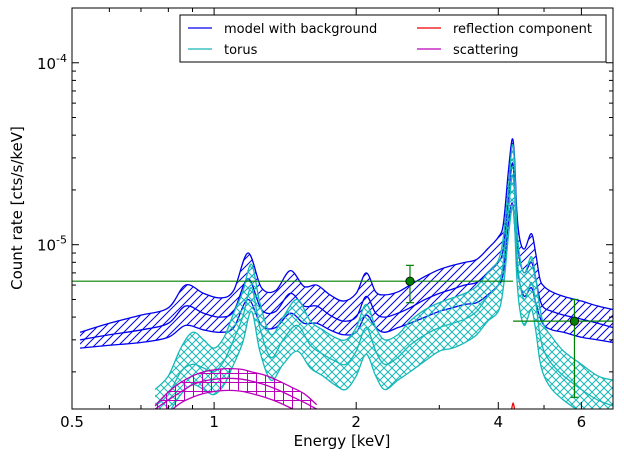  Describe the element at coordinates (342, 441) in the screenshot. I see `x-axis-label: Energy [keV]` at that location.